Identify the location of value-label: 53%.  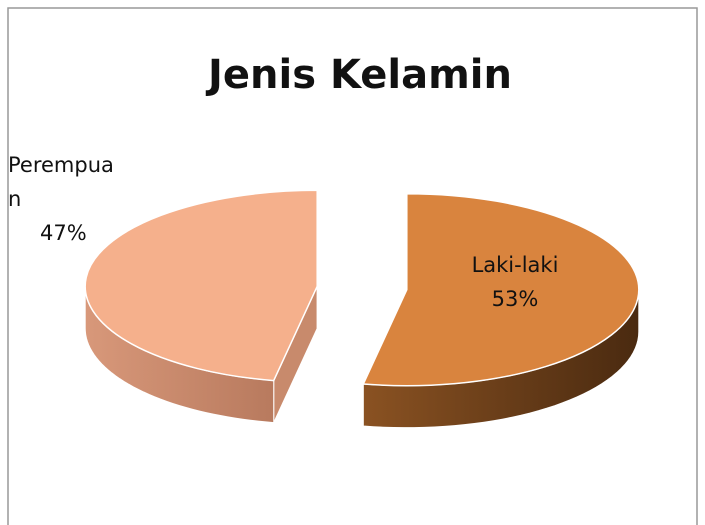
(515, 299).